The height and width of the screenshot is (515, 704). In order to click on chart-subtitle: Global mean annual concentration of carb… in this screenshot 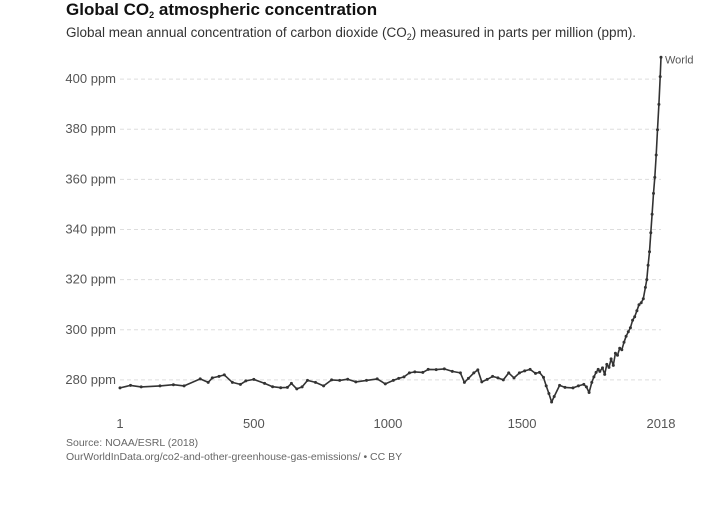, I will do `click(351, 33)`.